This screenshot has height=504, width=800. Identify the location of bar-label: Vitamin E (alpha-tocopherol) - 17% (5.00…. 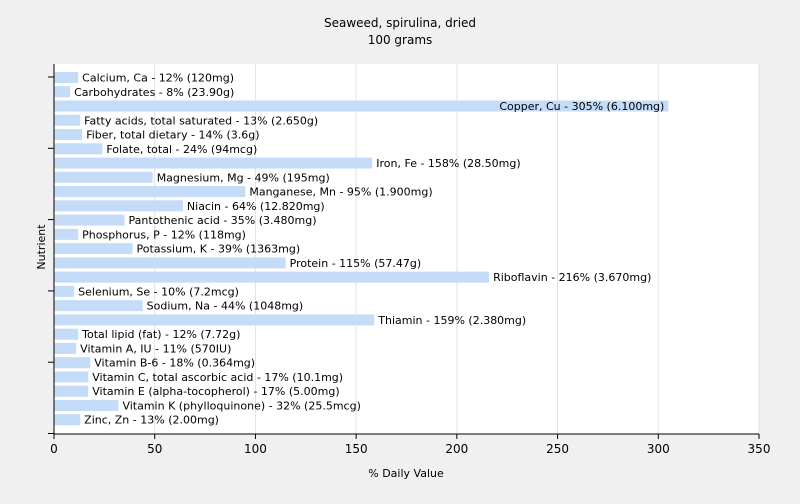
(215, 391).